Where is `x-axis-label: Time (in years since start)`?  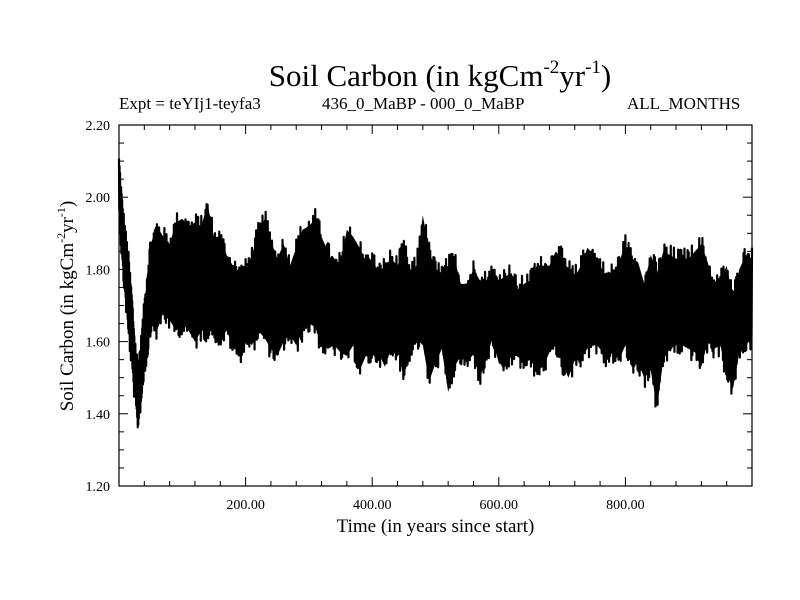
x-axis-label: Time (in years since start) is located at coordinates (435, 526).